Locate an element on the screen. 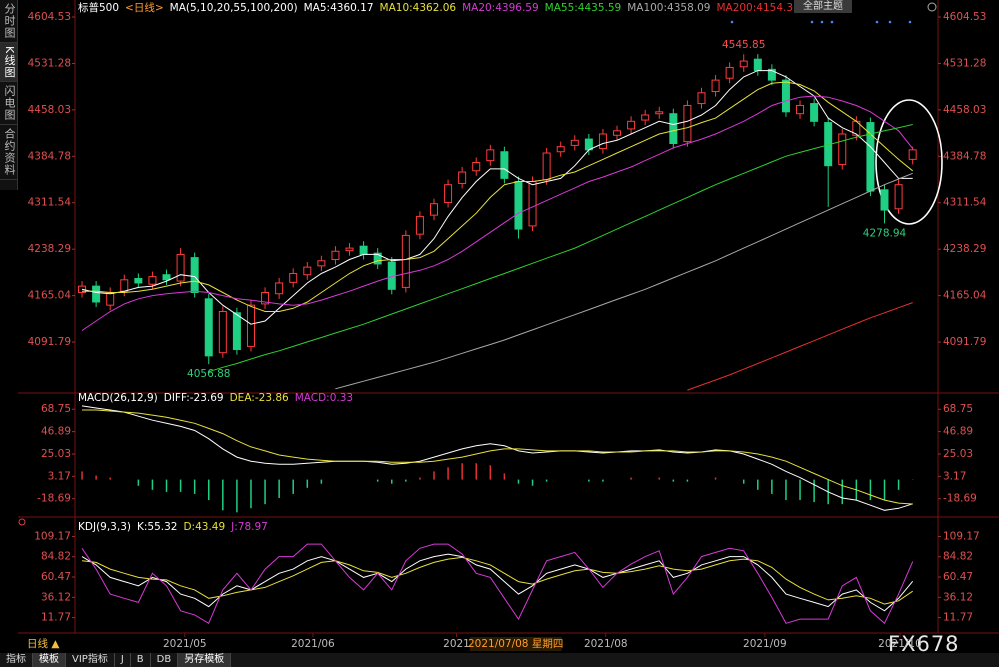  header-label: MA10:4362.06 is located at coordinates (418, 8).